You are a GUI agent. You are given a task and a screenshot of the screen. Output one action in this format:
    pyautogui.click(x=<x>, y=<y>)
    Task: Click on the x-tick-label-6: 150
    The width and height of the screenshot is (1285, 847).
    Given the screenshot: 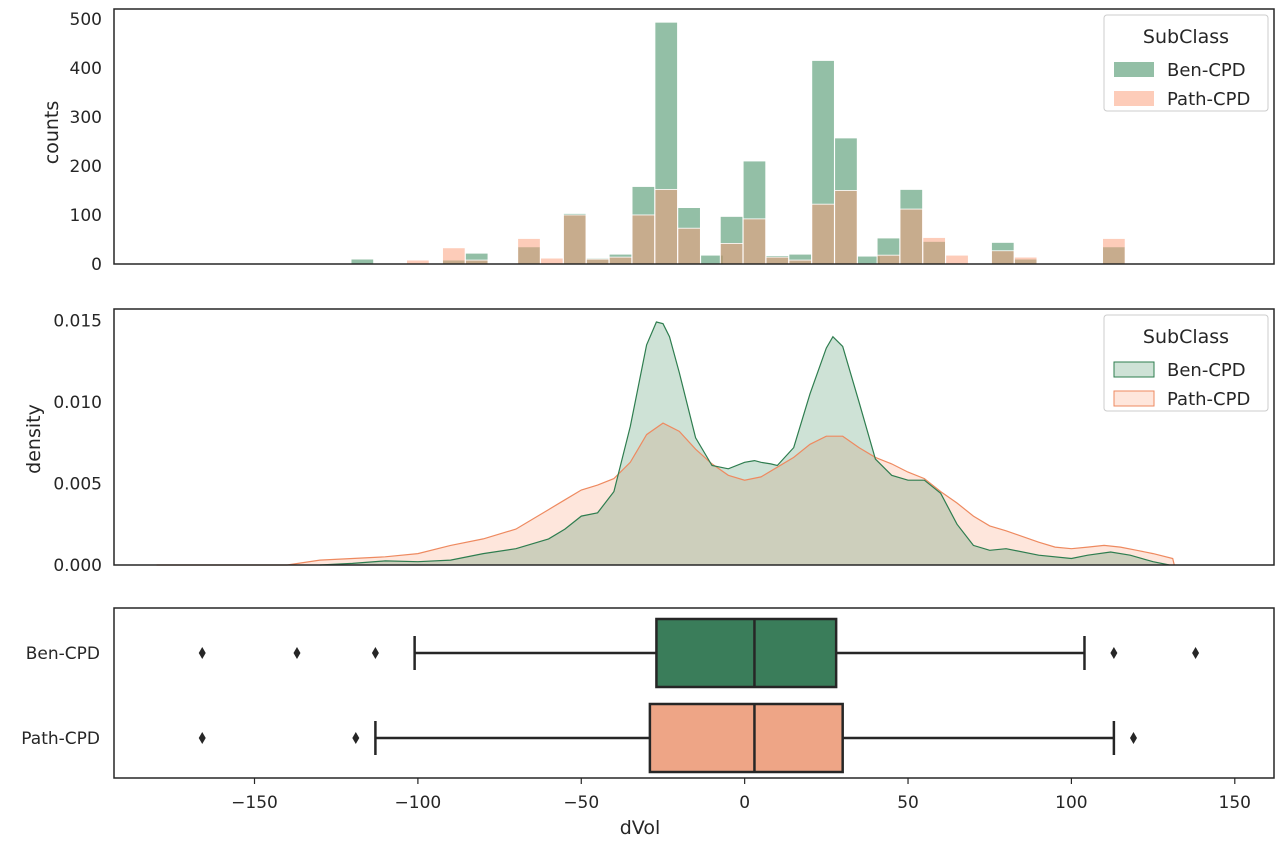 What is the action you would take?
    pyautogui.click(x=1235, y=803)
    